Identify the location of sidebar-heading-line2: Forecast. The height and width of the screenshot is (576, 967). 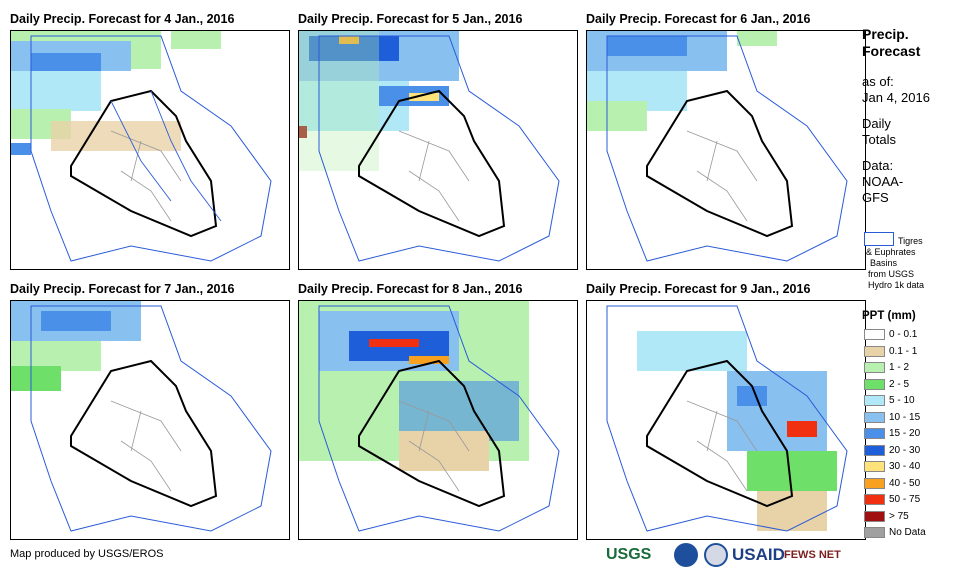
(891, 51).